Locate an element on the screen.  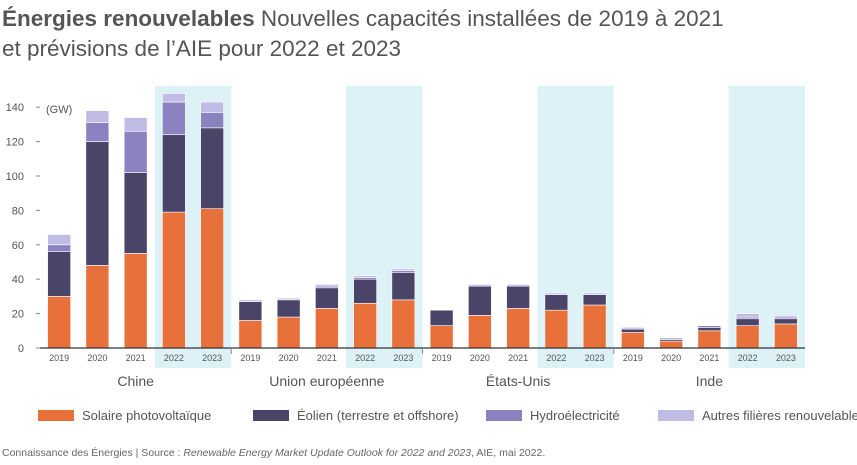
y-axis-unit-label: (GW) is located at coordinates (59, 110).